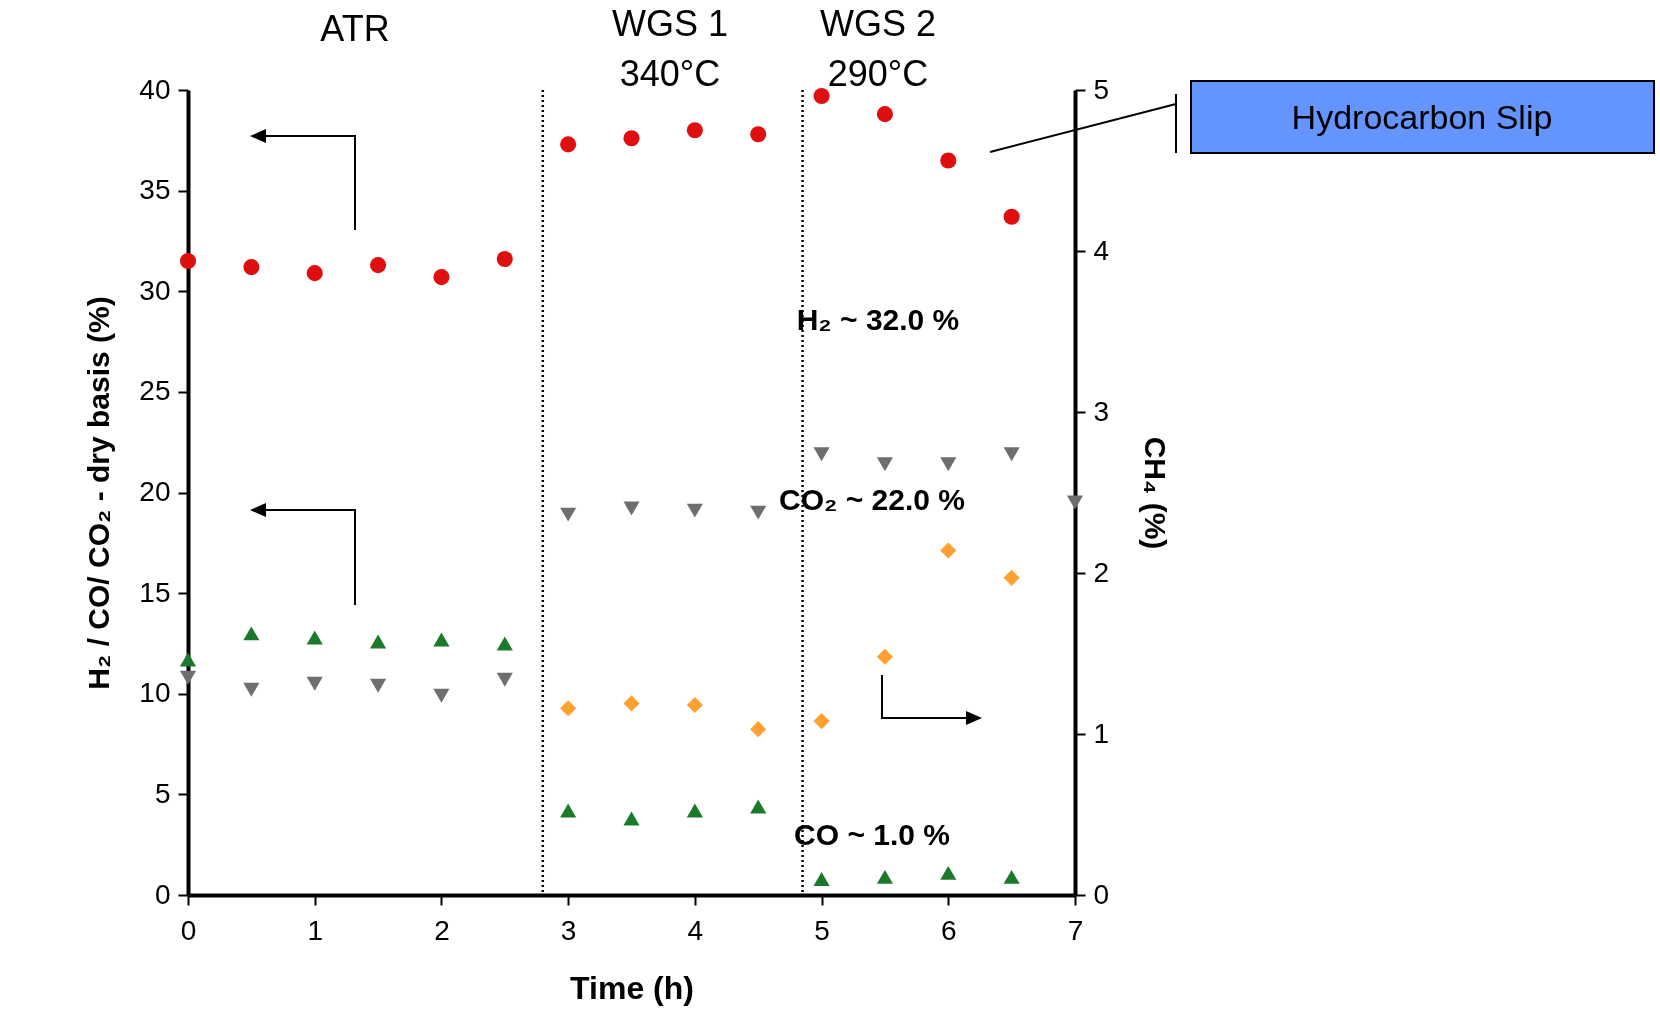  I want to click on x-tick-label: 4, so click(695, 930).